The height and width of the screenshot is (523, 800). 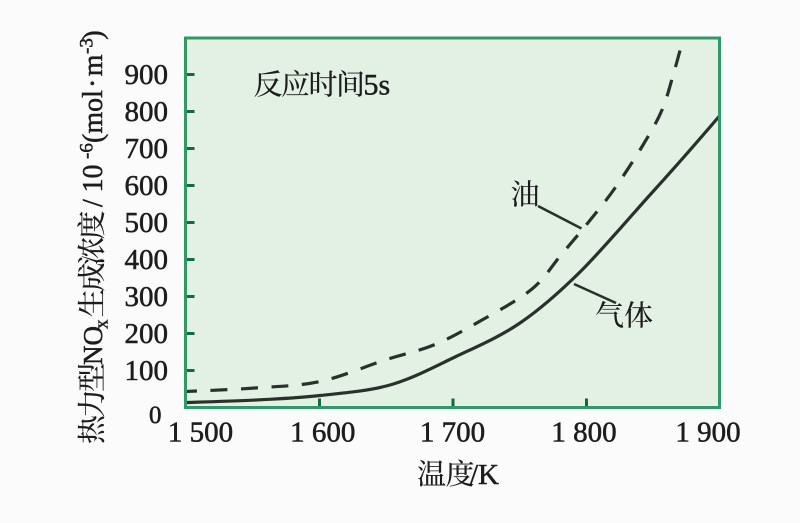 What do you see at coordinates (93, 179) in the screenshot?
I see `svg-text: 10` at bounding box center [93, 179].